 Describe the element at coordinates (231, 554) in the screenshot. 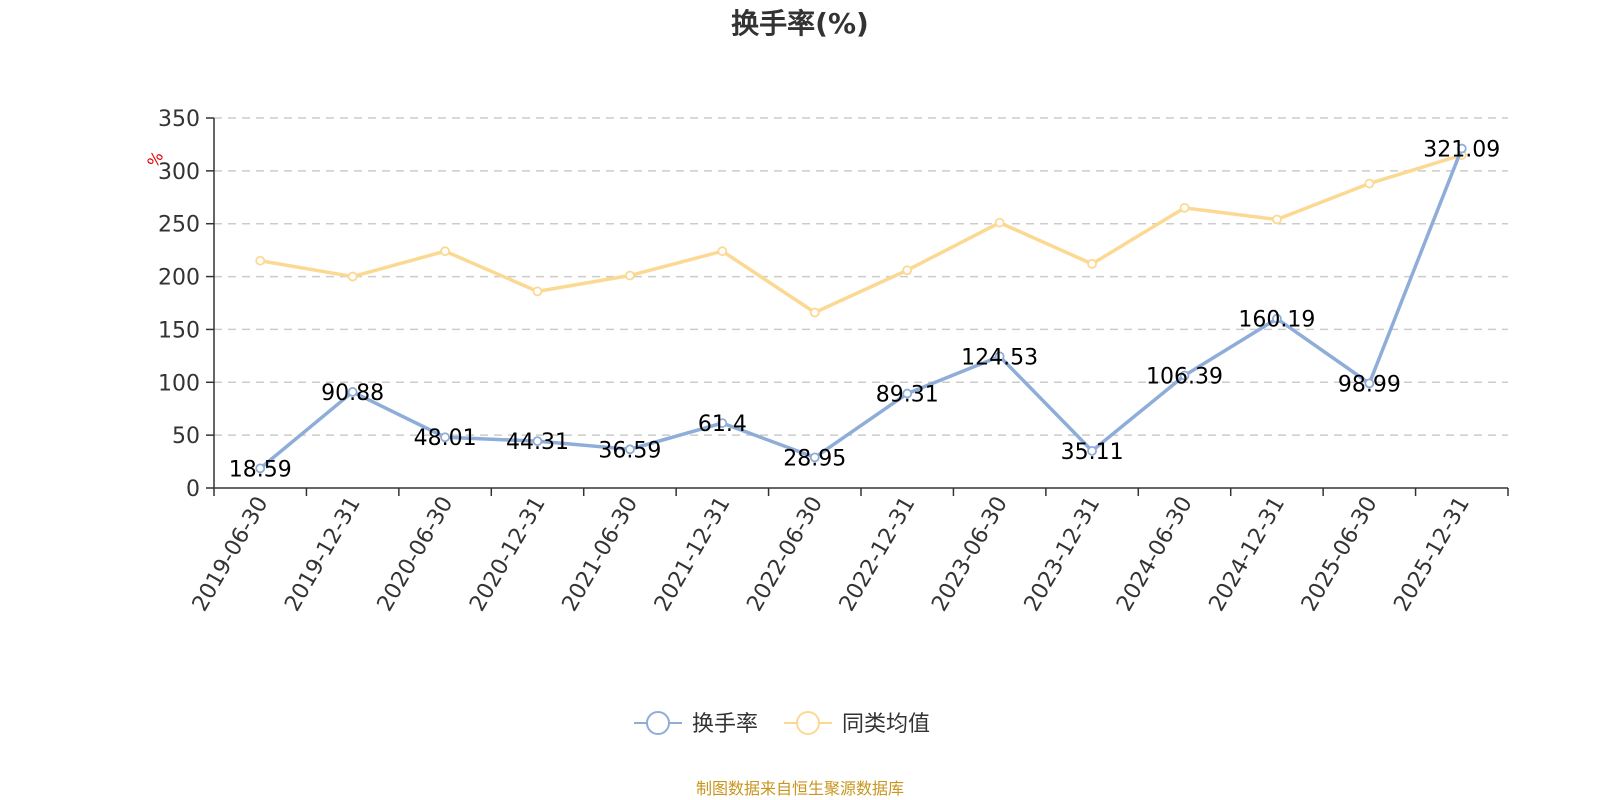

I see `x-tick-label: 2019-06-30` at that location.